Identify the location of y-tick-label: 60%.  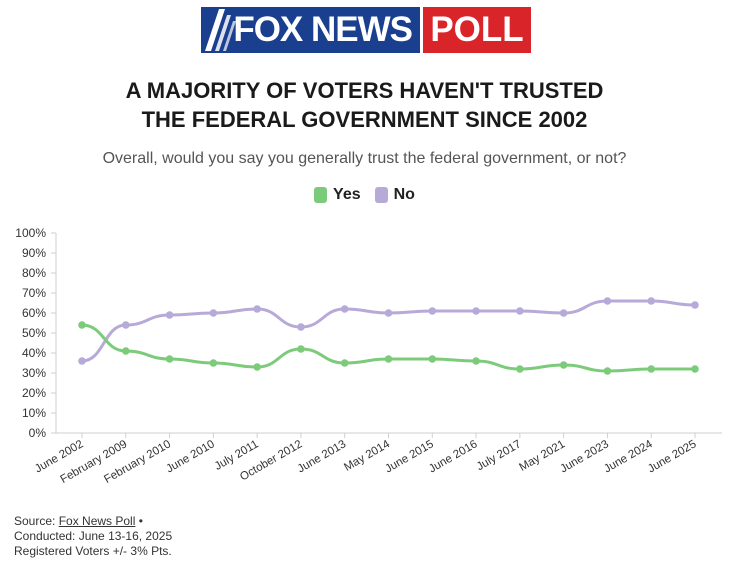
(34, 313).